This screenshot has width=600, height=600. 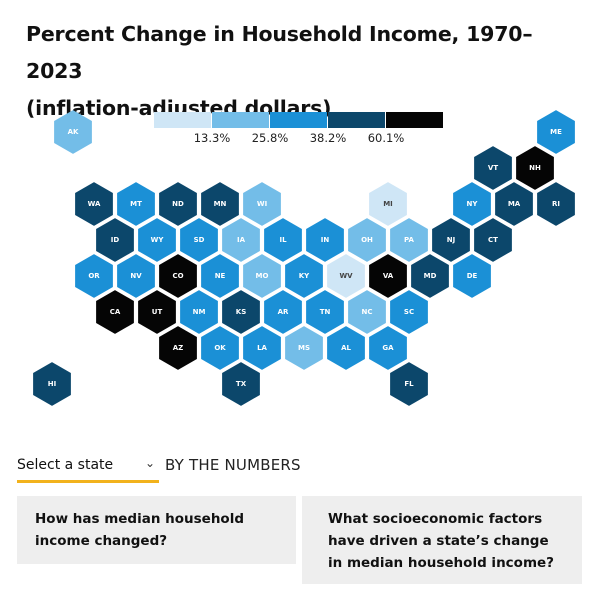 I want to click on state-hex-ak: AK, so click(x=73, y=132).